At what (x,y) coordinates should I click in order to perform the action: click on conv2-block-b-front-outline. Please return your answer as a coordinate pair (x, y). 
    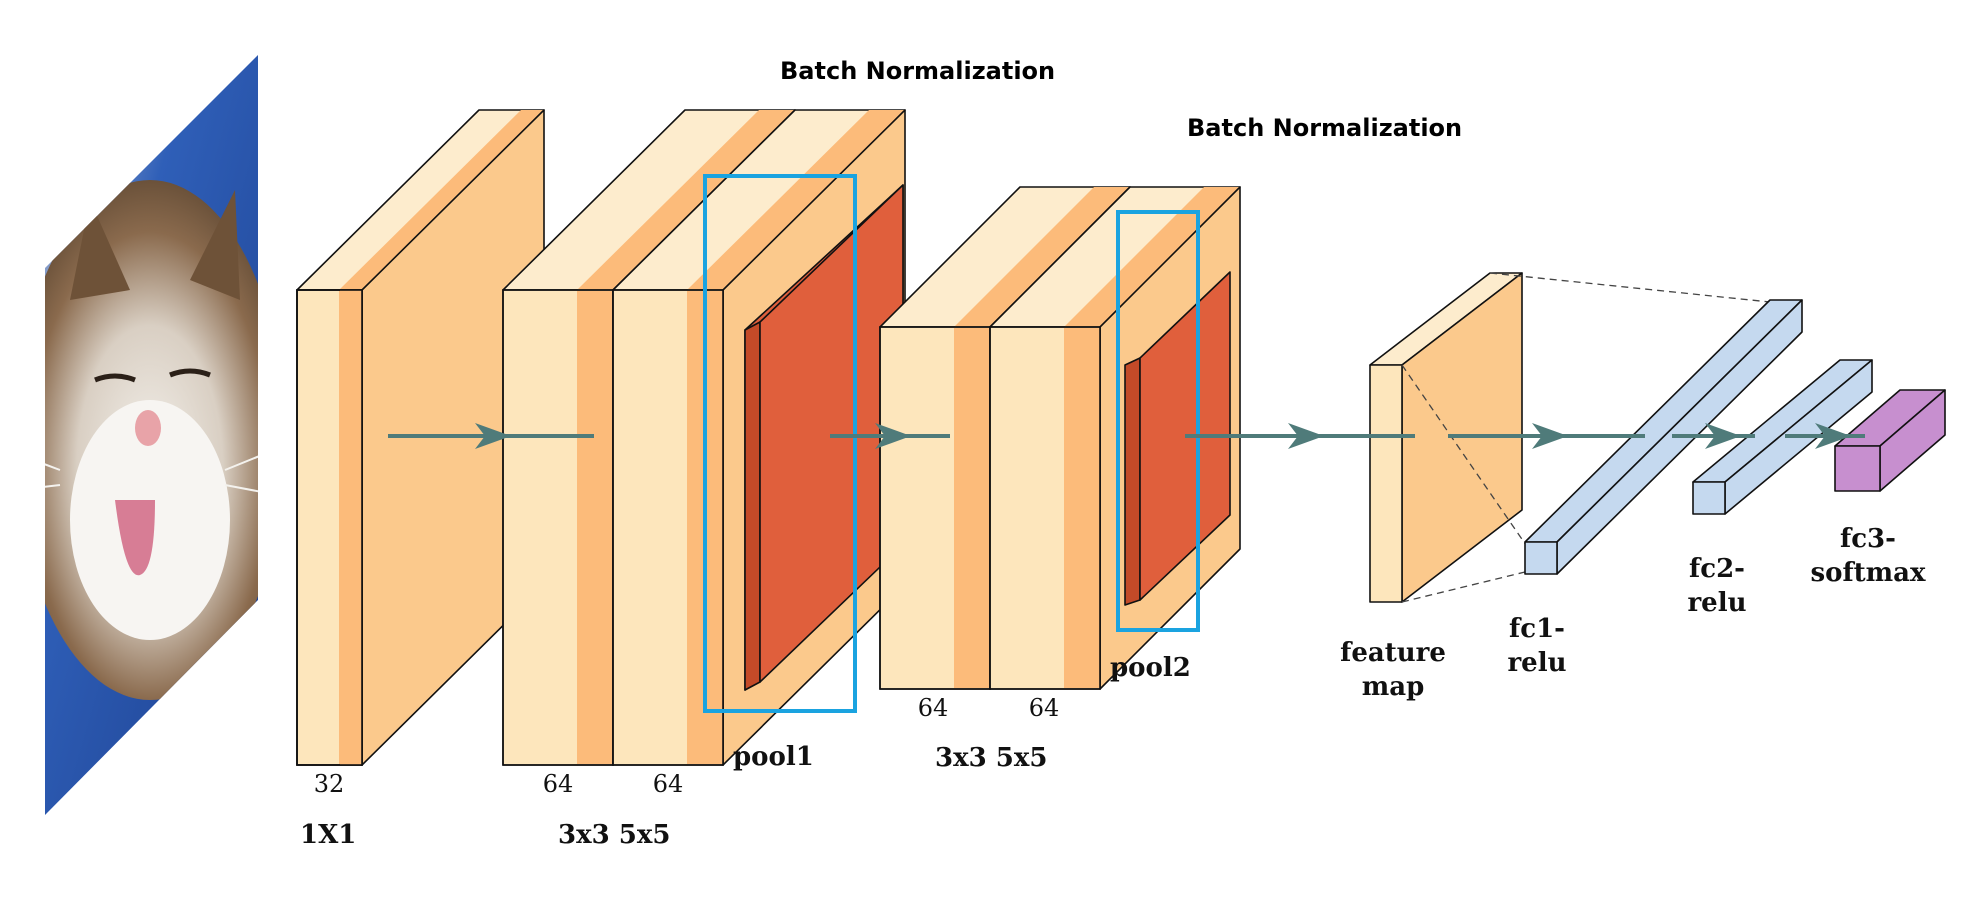
    Looking at the image, I should click on (668, 527).